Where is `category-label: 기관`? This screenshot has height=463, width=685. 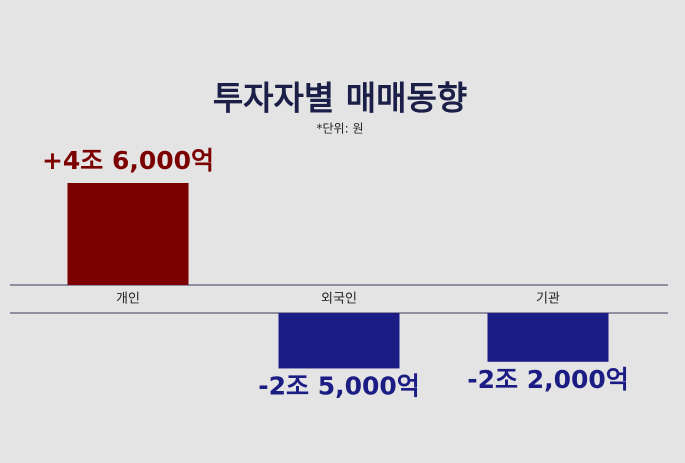
category-label: 기관 is located at coordinates (548, 299).